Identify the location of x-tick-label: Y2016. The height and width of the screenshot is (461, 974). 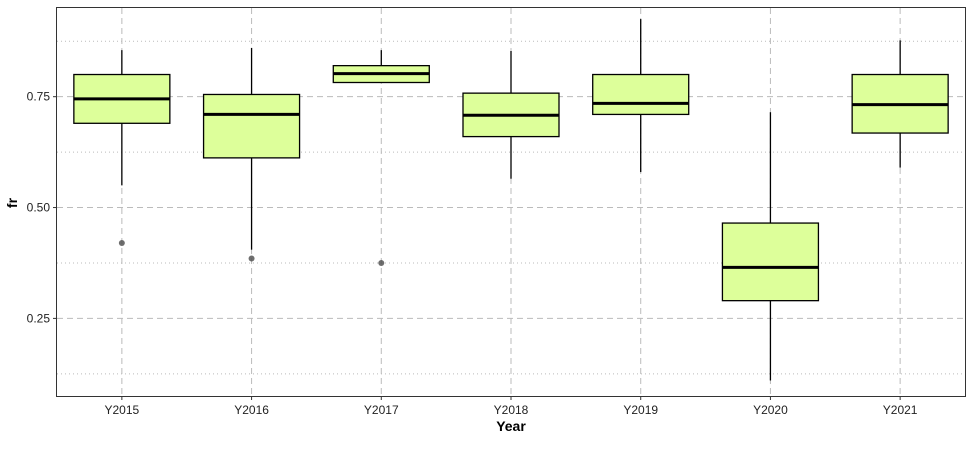
(251, 410).